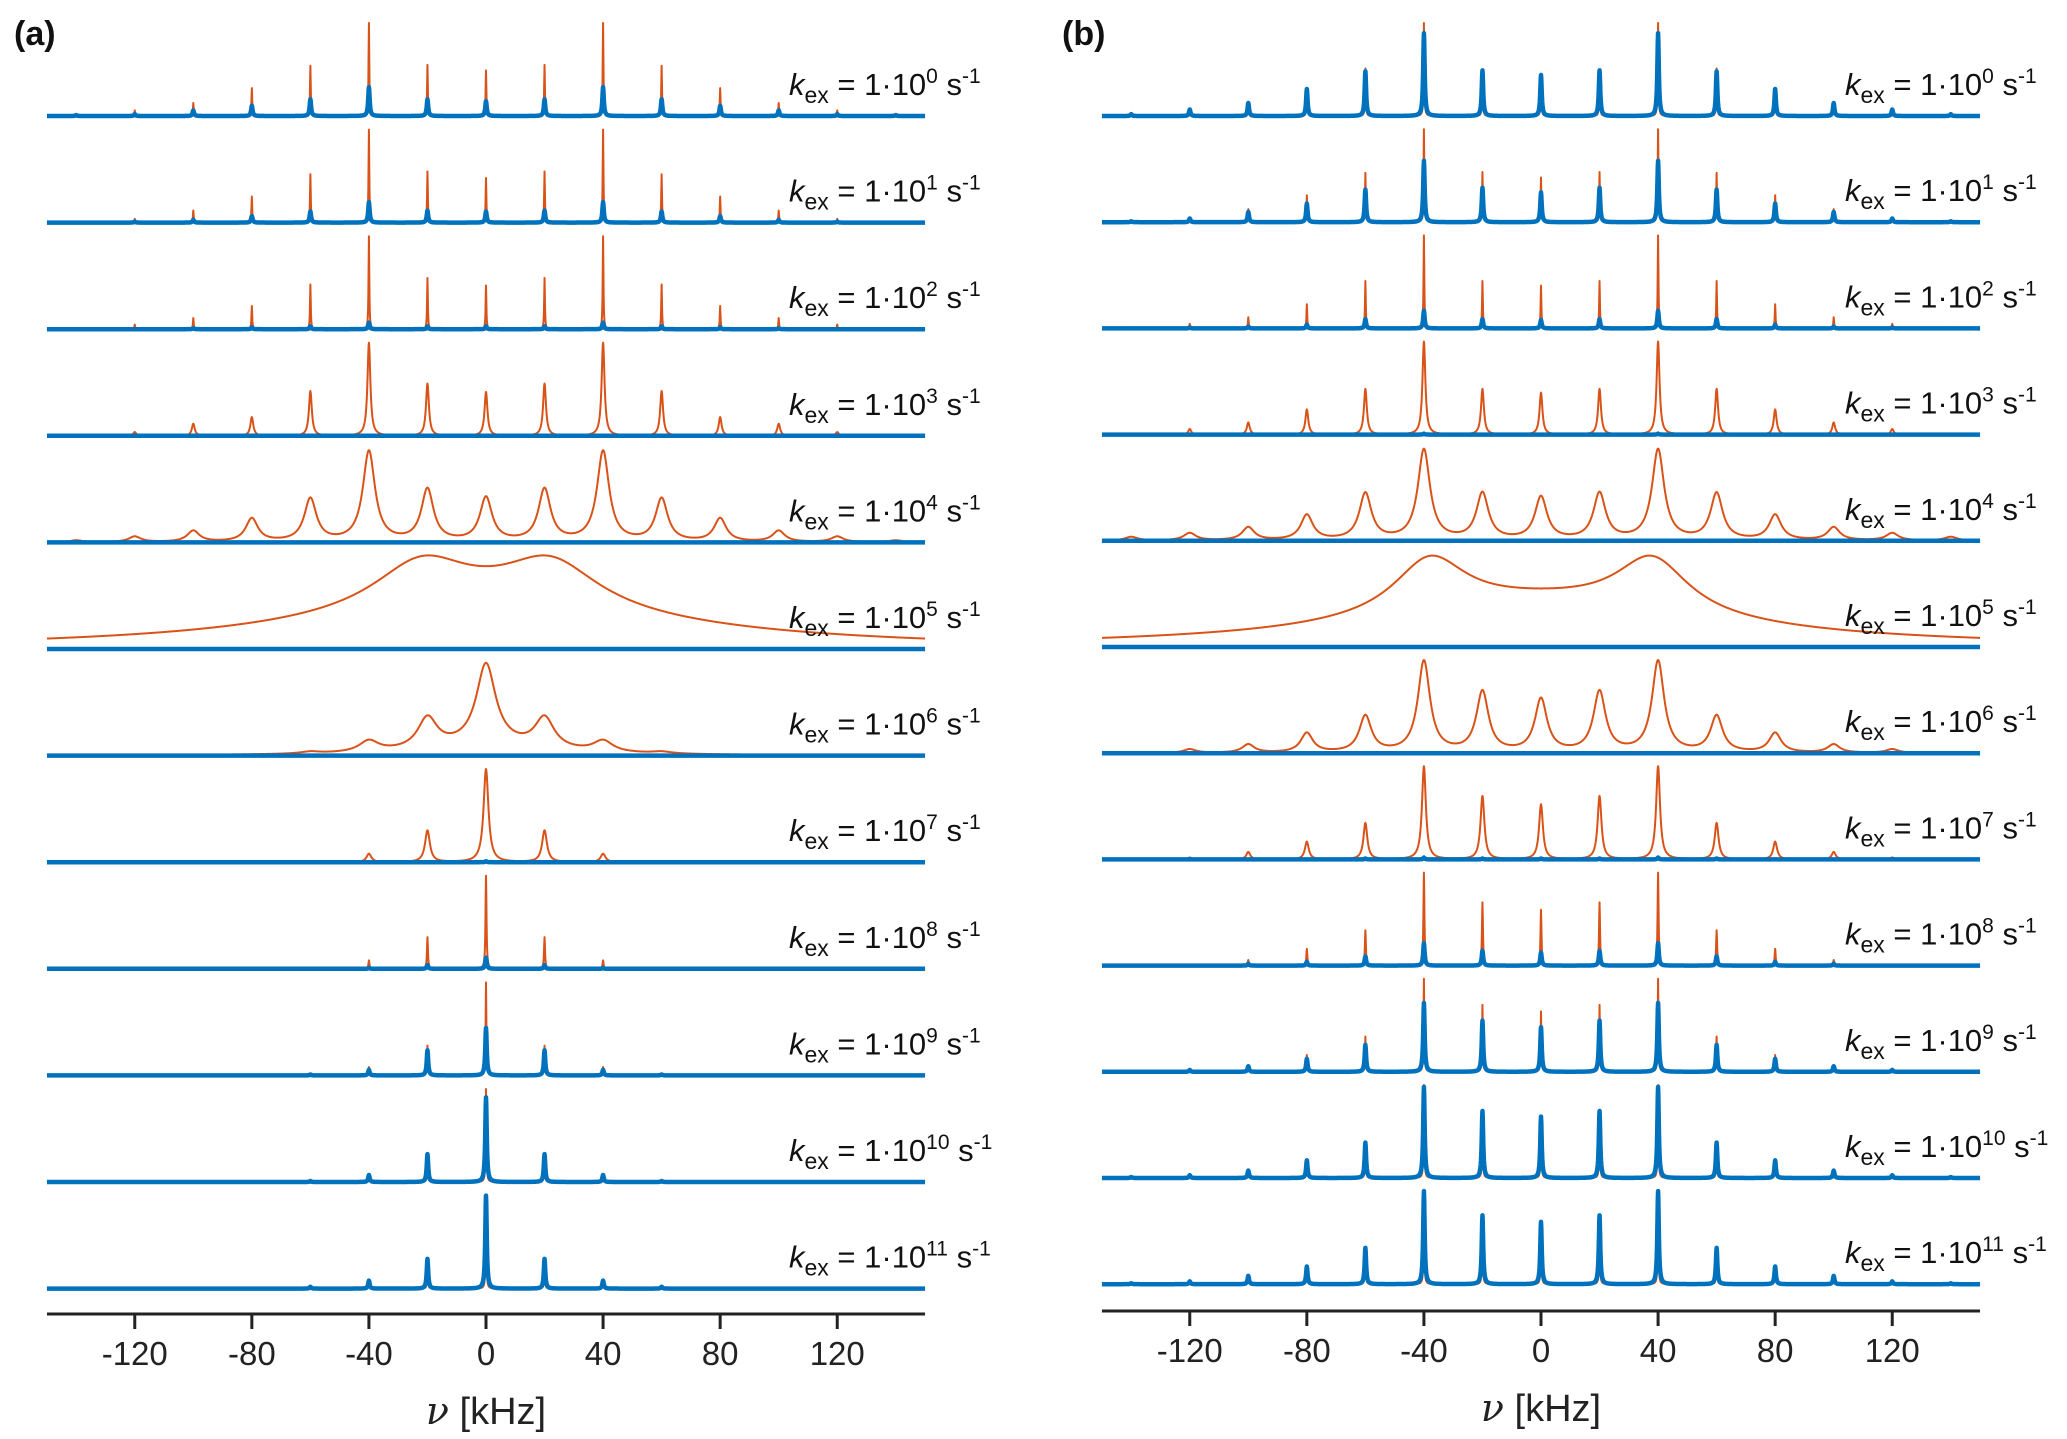  Describe the element at coordinates (932, 716) in the screenshot. I see `kex-exponent: 6` at that location.